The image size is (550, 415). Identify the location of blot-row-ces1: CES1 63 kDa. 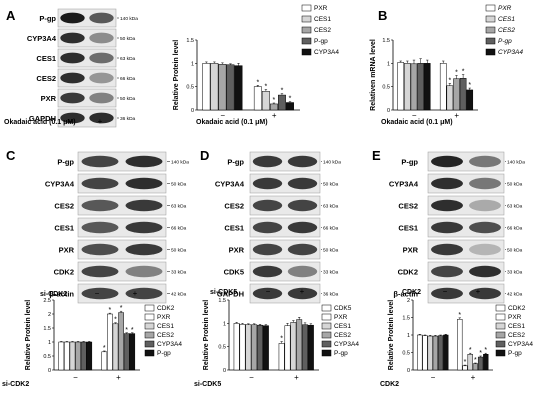
(86, 58).